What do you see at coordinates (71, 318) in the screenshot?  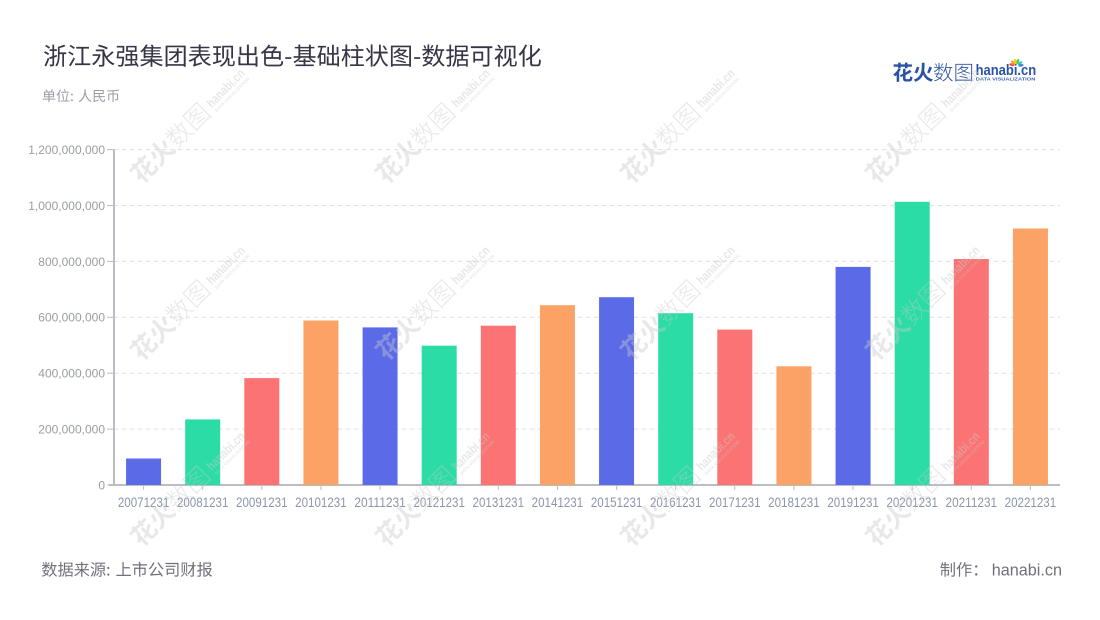 I see `svg-text: 600,000,000` at bounding box center [71, 318].